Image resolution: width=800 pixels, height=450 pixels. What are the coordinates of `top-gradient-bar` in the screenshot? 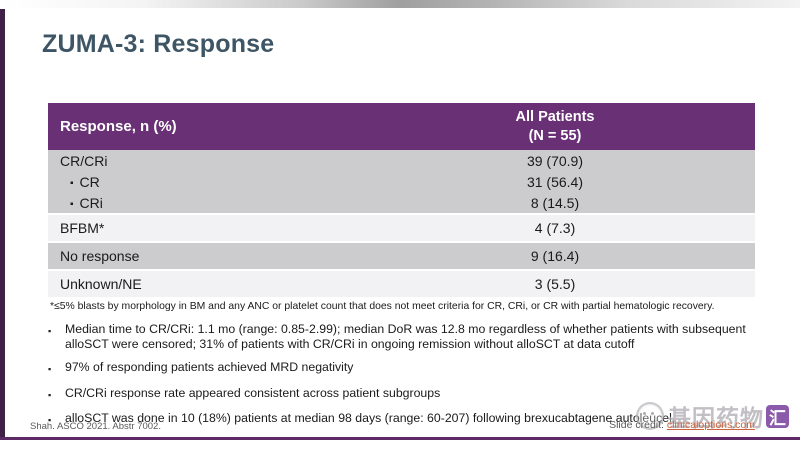 It's located at (400, 4).